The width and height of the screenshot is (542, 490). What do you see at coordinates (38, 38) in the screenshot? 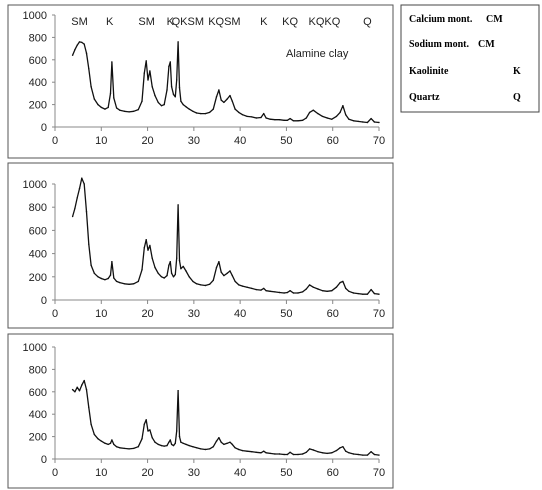
I see `y-tick-label: 800` at bounding box center [38, 38].